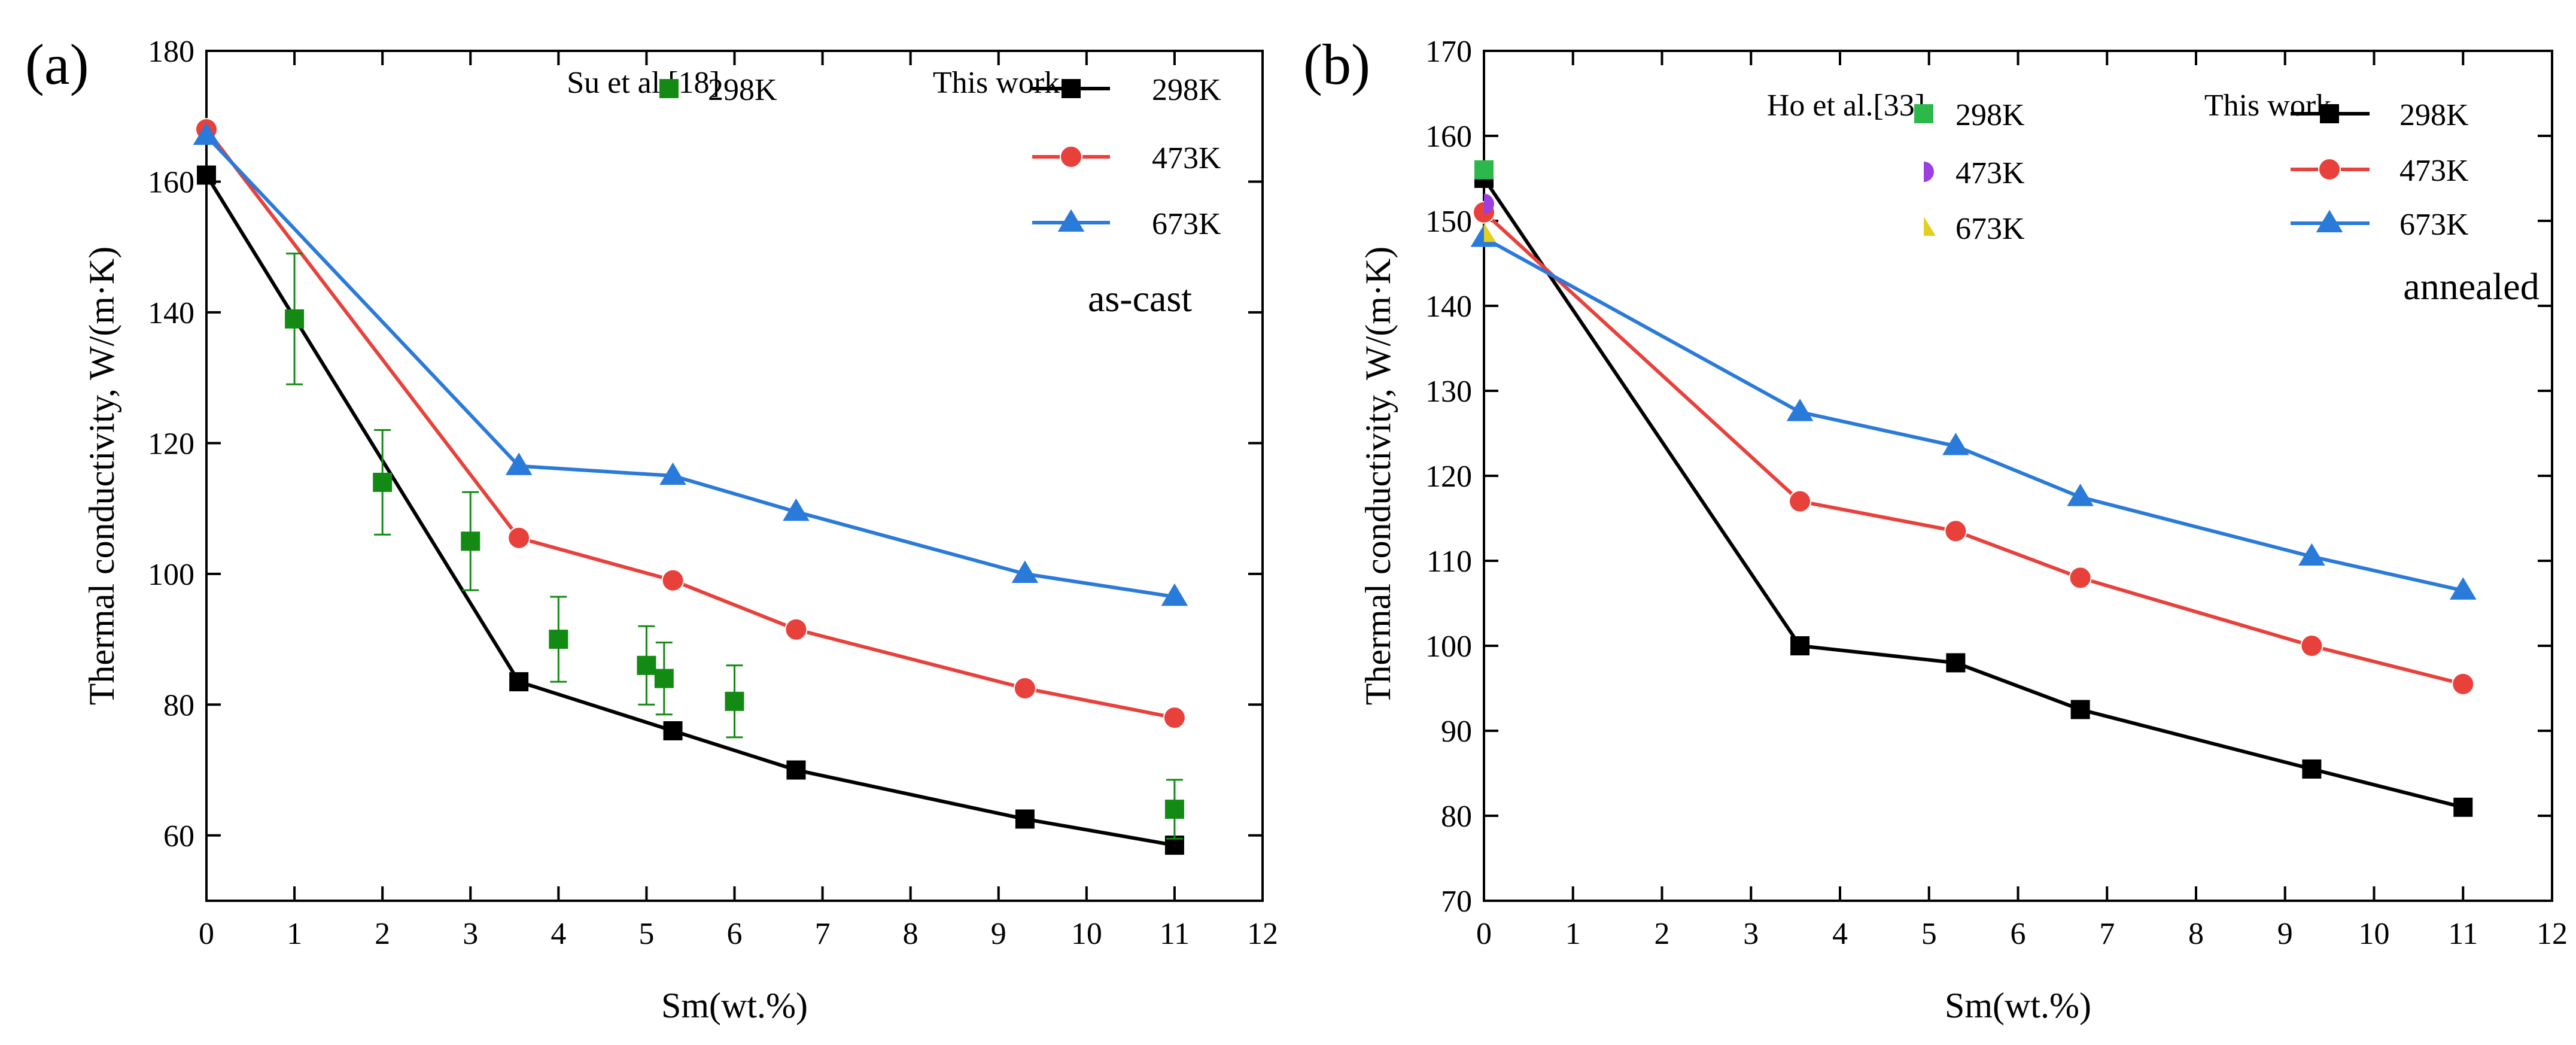 The image size is (2576, 1045). What do you see at coordinates (1140, 298) in the screenshot?
I see `condition-annotation: as-cast` at bounding box center [1140, 298].